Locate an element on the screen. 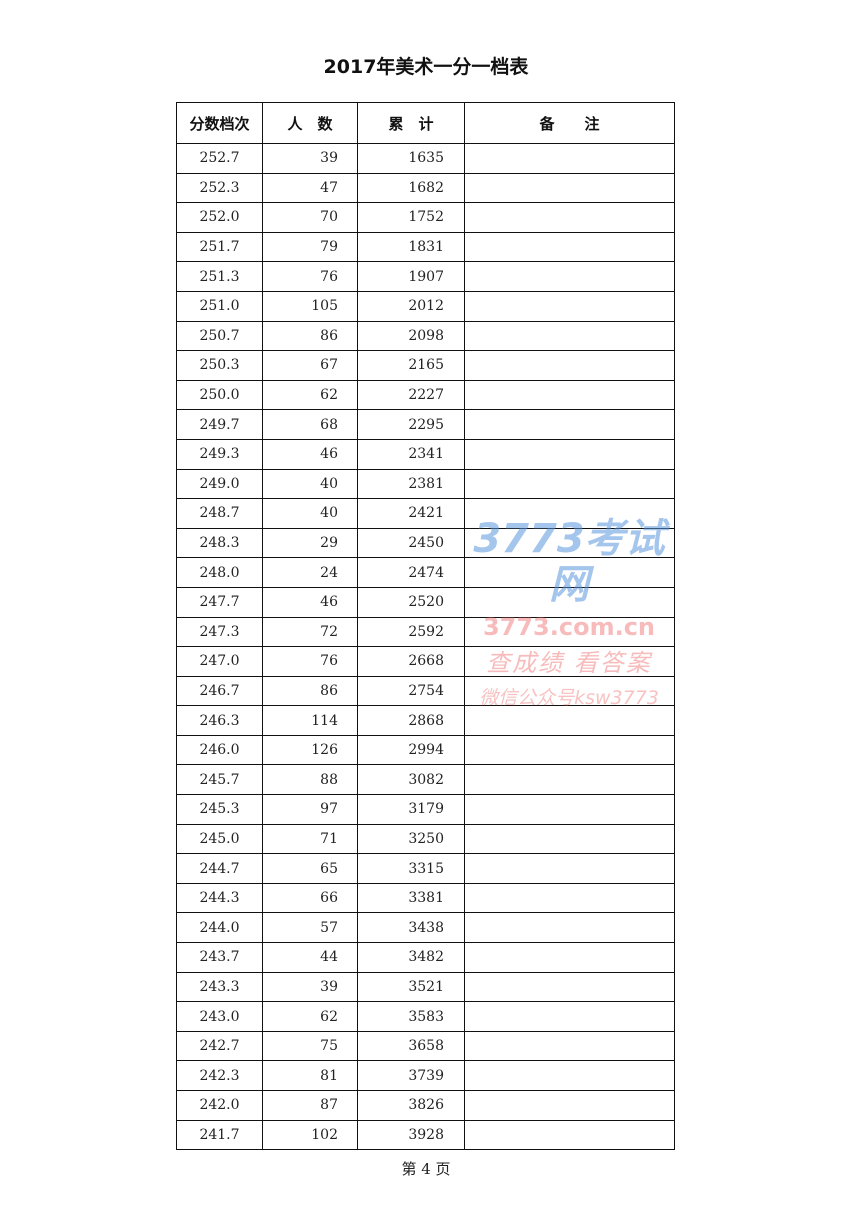 This screenshot has width=868, height=1228. table-row: 246.3 114 2868 is located at coordinates (425, 720).